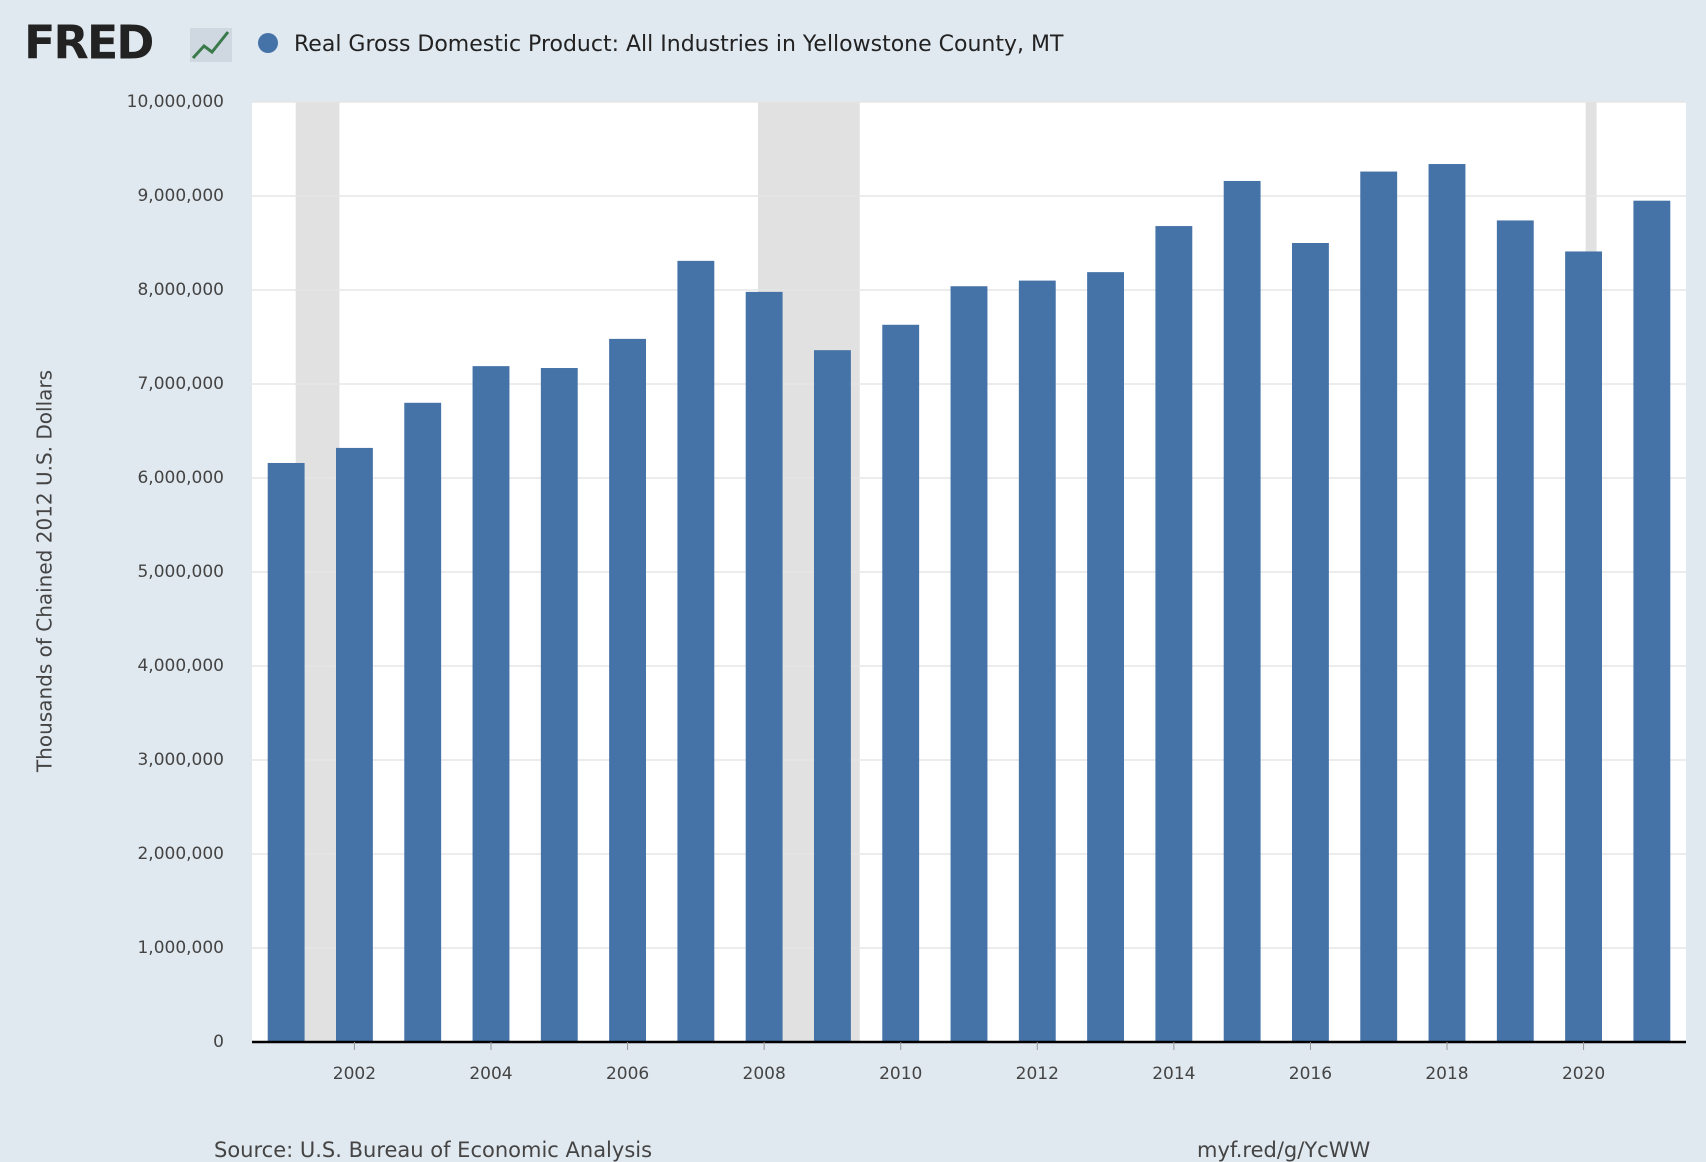 The image size is (1706, 1162). I want to click on y-tick-label: 9,000,000, so click(180, 196).